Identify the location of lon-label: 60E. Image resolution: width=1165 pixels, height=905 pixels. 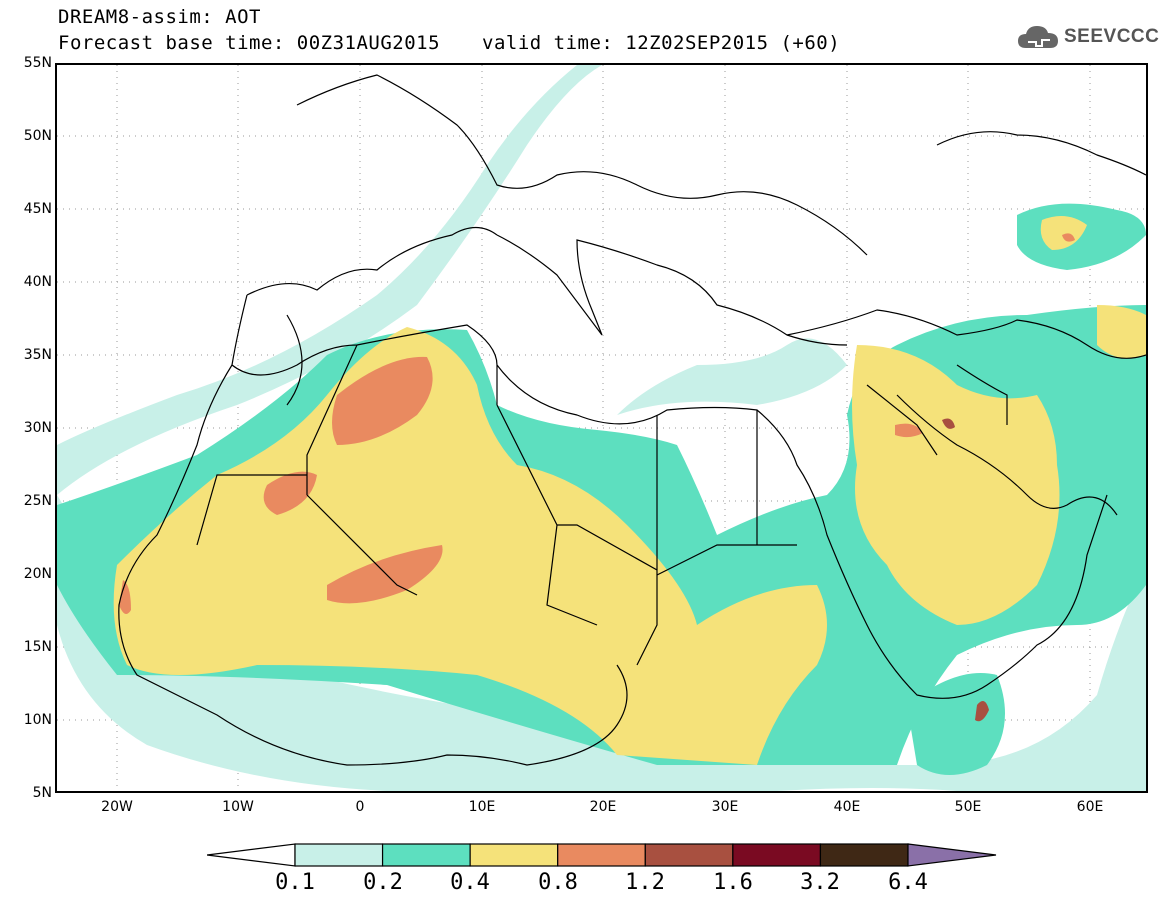
(1090, 807).